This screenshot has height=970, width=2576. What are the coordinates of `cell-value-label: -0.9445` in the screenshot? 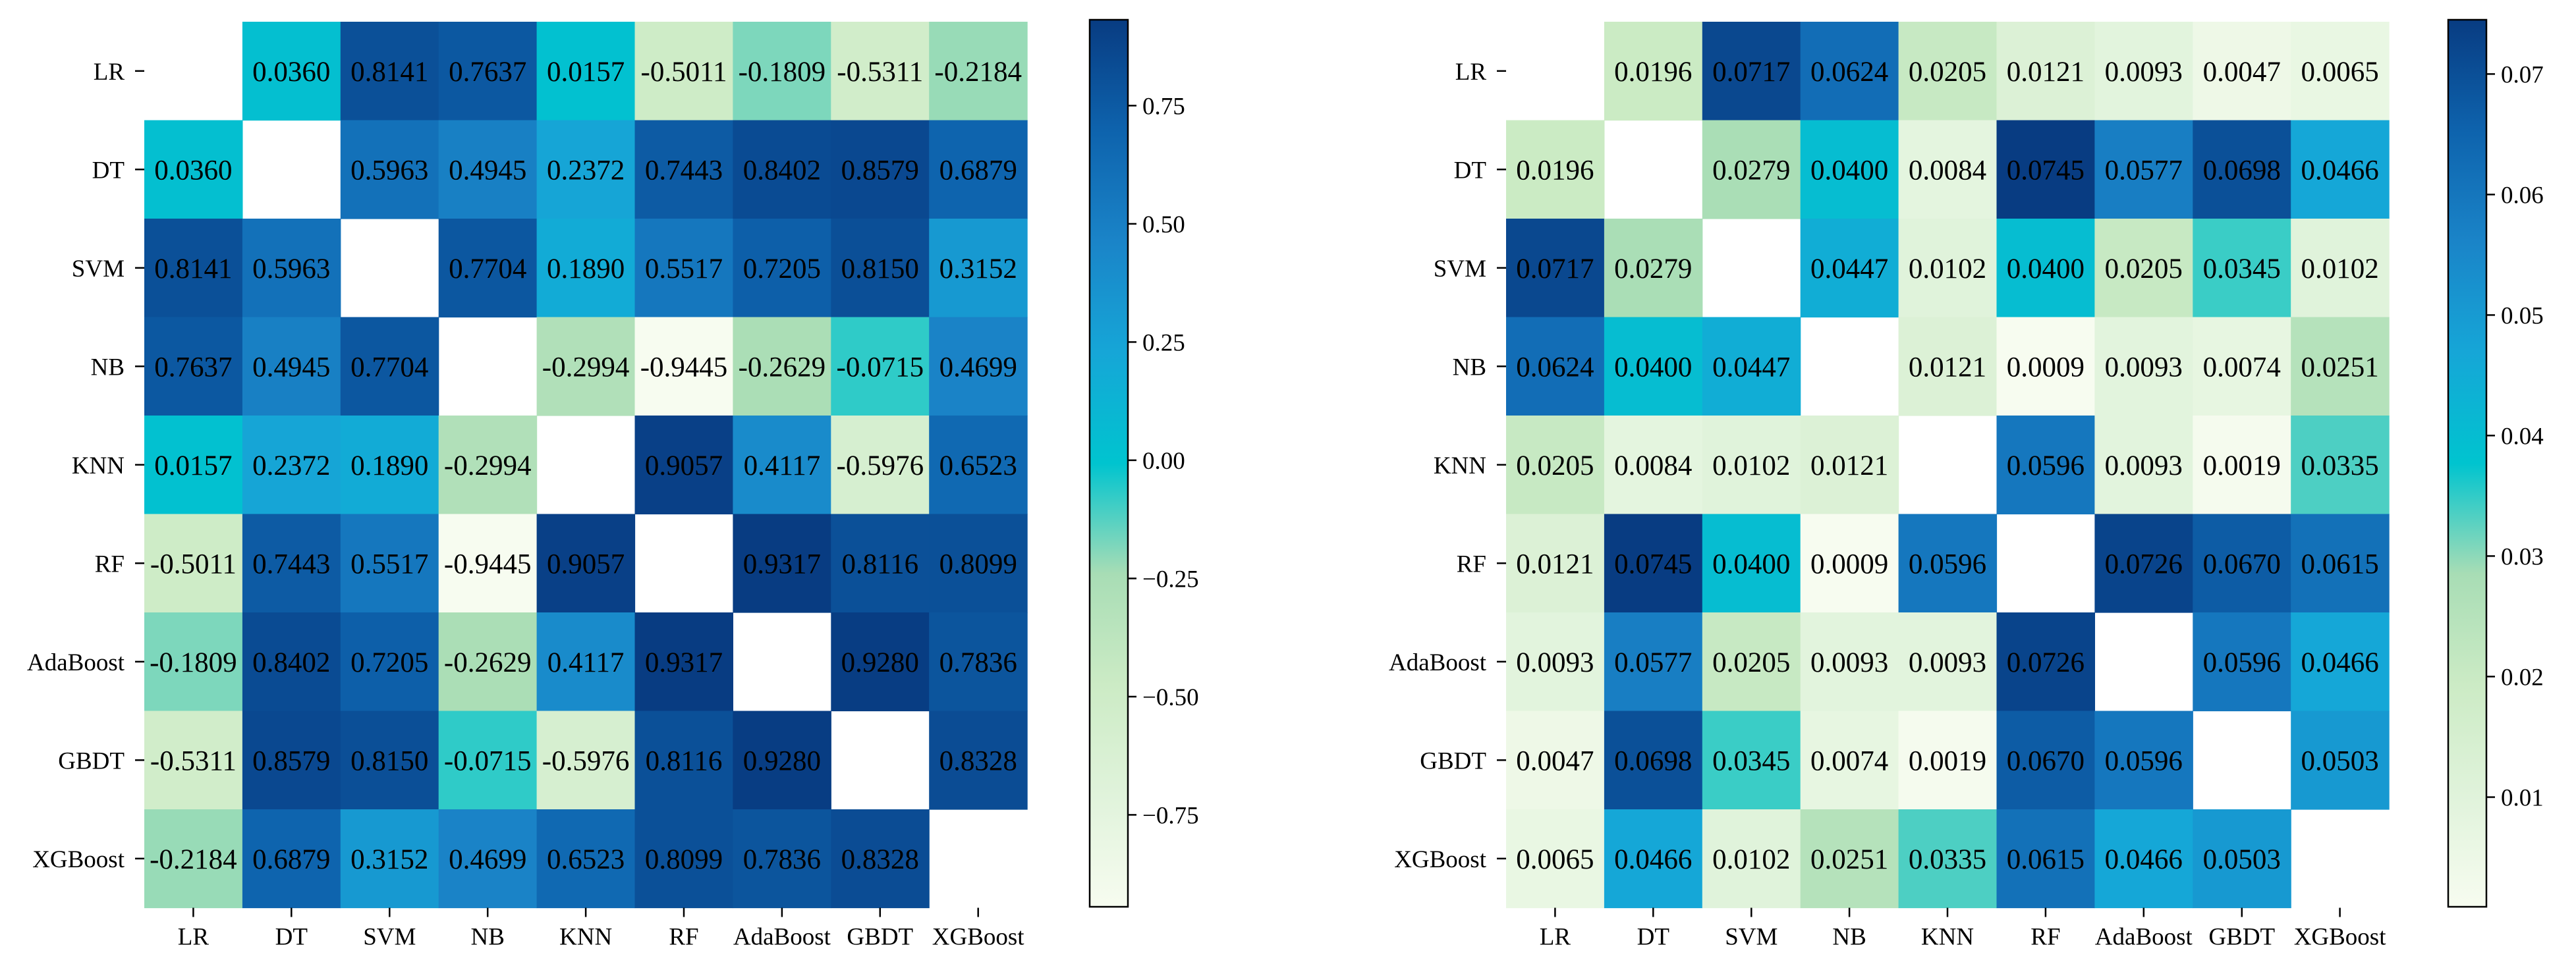 It's located at (488, 564).